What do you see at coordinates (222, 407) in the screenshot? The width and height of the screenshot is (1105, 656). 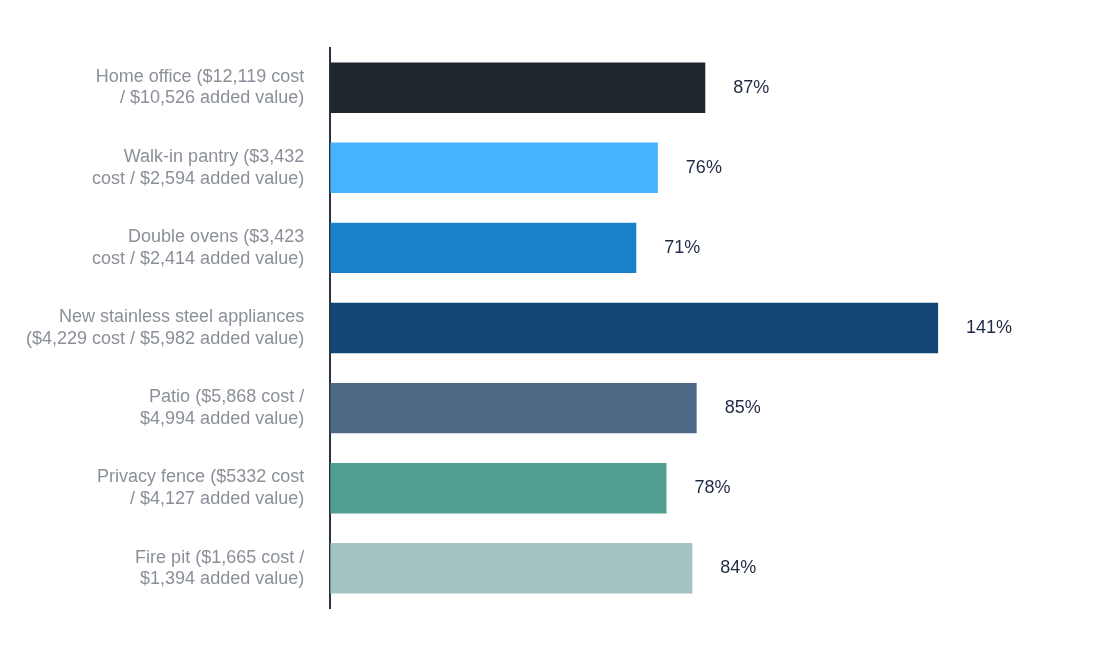 I see `y-tick-label: Patio ($5,868 cost / $4,994 added value)` at bounding box center [222, 407].